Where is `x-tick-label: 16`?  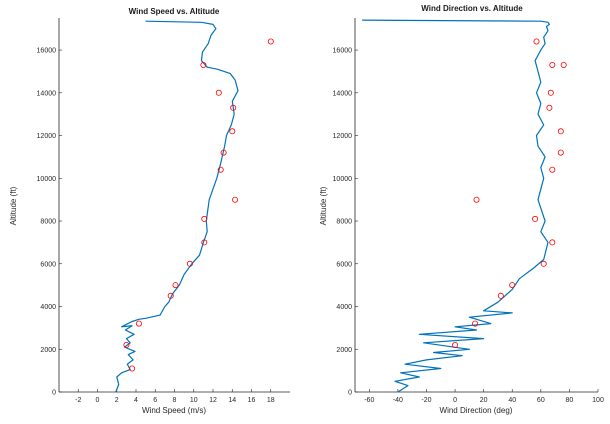
x-tick-label: 16 is located at coordinates (252, 400).